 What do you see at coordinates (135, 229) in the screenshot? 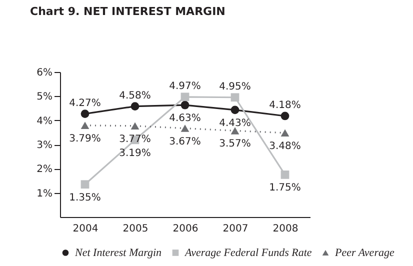
I see `x-tick-label: 2005` at bounding box center [135, 229].